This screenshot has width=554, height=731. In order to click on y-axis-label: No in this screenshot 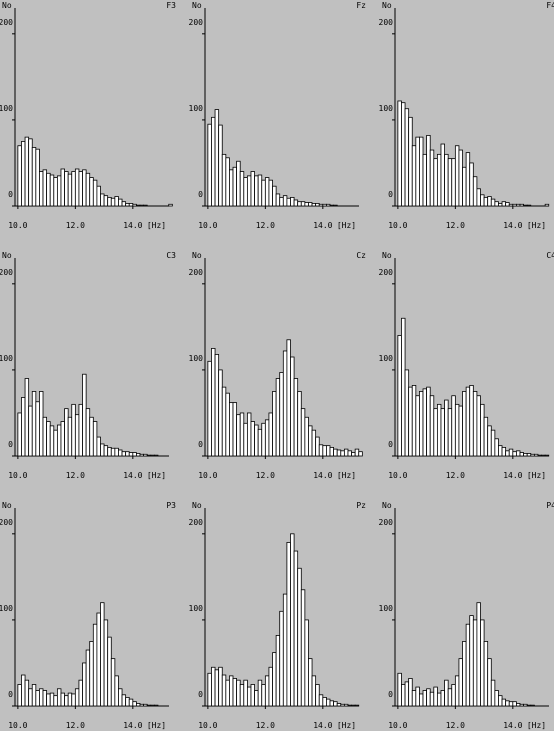, I will do `click(387, 255)`.